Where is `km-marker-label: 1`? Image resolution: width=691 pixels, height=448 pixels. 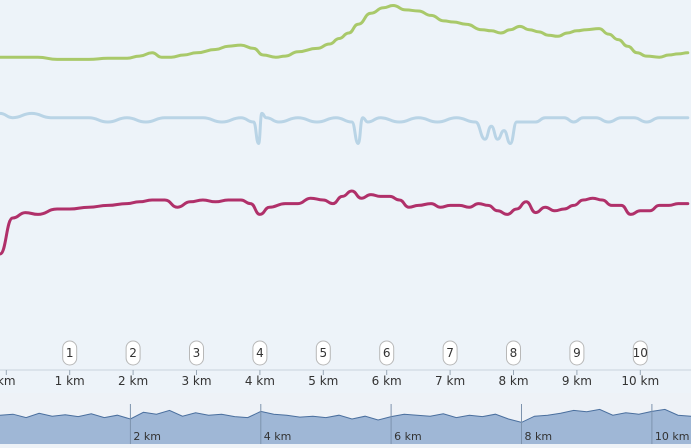 km-marker-label: 1 is located at coordinates (70, 353).